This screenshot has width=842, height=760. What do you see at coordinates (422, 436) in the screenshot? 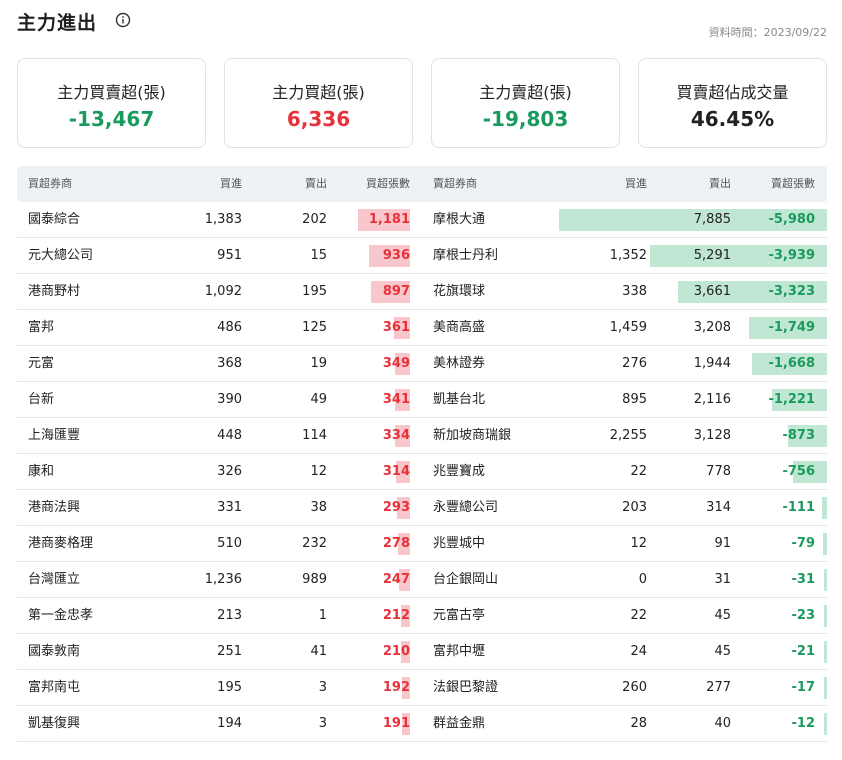
I see `table-row: 上海匯豐 448 114 334 新加坡商瑞銀 2,255 3,128 -873` at bounding box center [422, 436].